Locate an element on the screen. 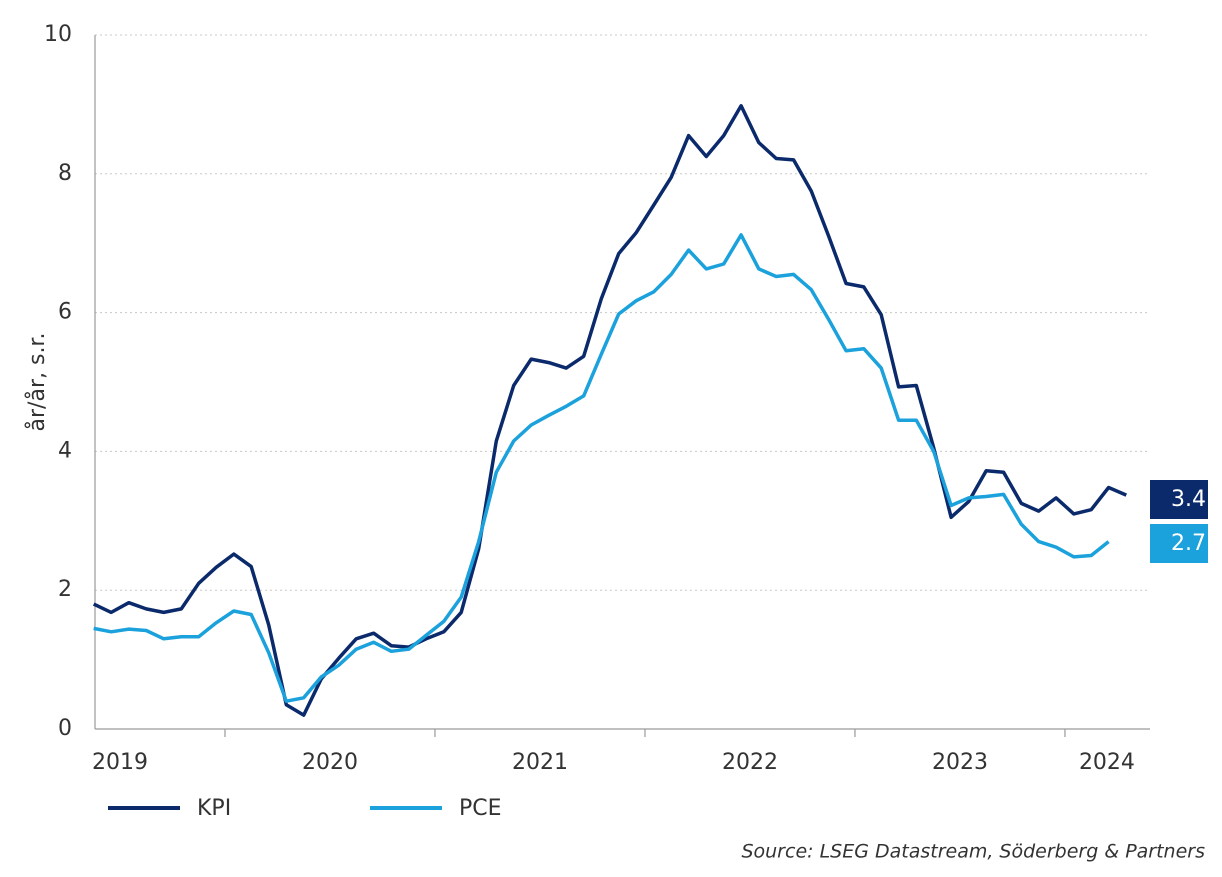 Image resolution: width=1222 pixels, height=877 pixels. x-tick-label: 2020 is located at coordinates (330, 762).